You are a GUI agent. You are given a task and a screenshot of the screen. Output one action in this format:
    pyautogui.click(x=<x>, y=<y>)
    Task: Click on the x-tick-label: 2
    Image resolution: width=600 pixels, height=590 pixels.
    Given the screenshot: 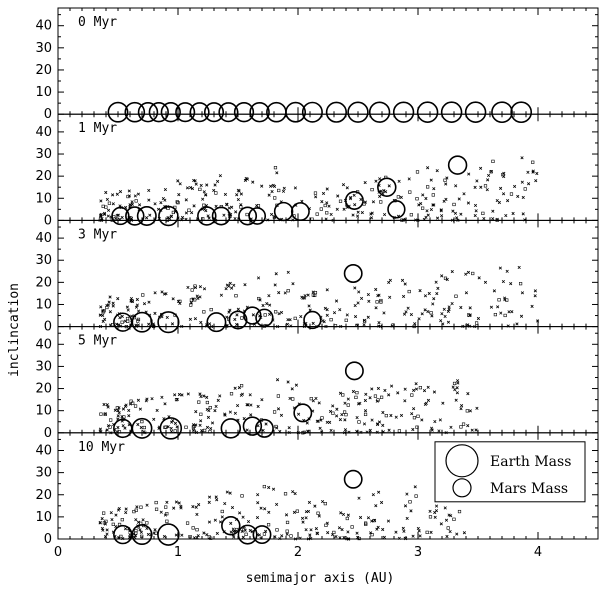 What is the action you would take?
    pyautogui.click(x=298, y=552)
    